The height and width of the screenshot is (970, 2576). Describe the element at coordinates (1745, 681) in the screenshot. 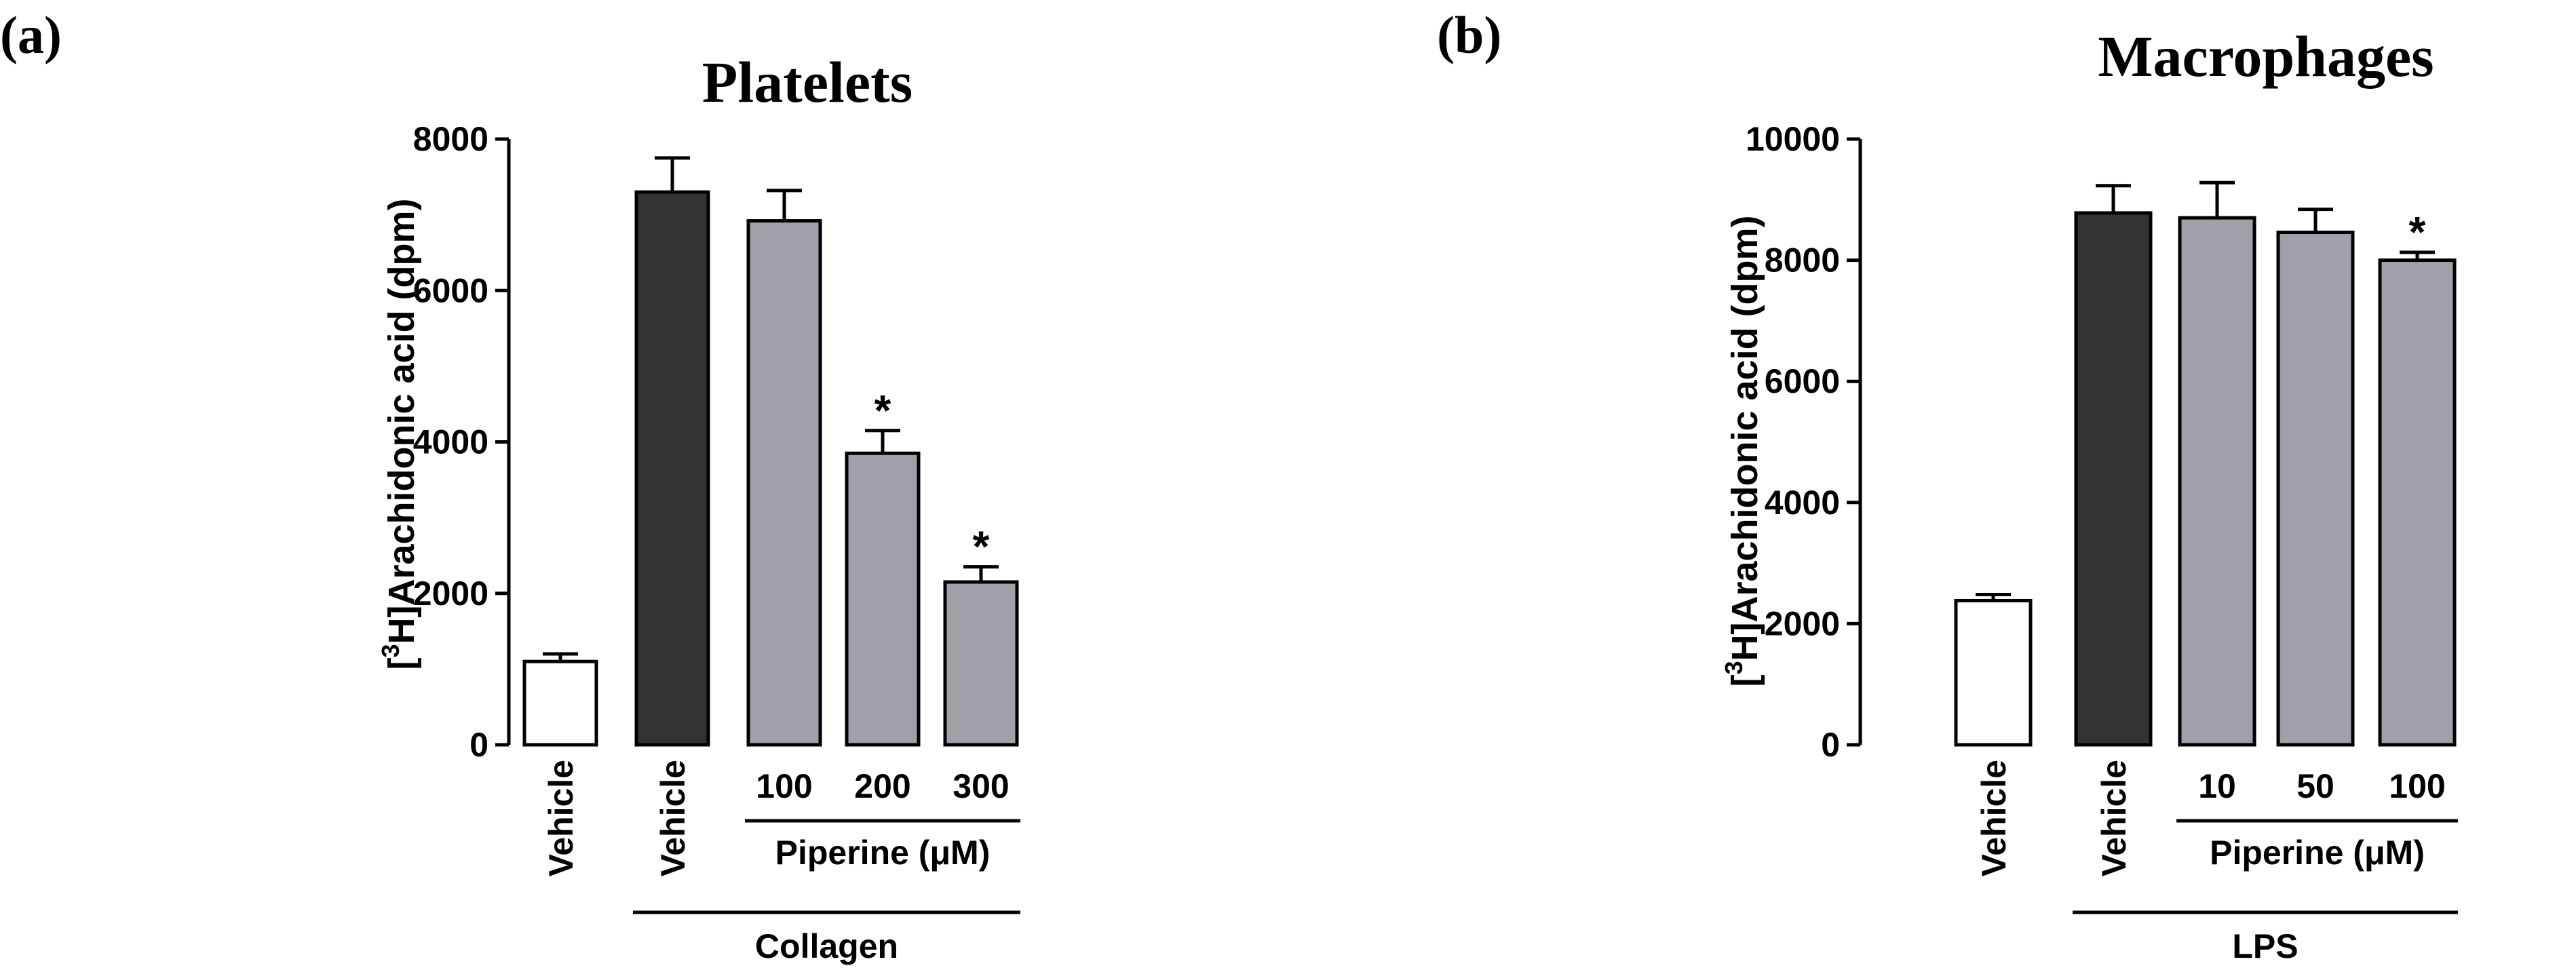

I see `panel-b-ylabel-prefix: [` at that location.